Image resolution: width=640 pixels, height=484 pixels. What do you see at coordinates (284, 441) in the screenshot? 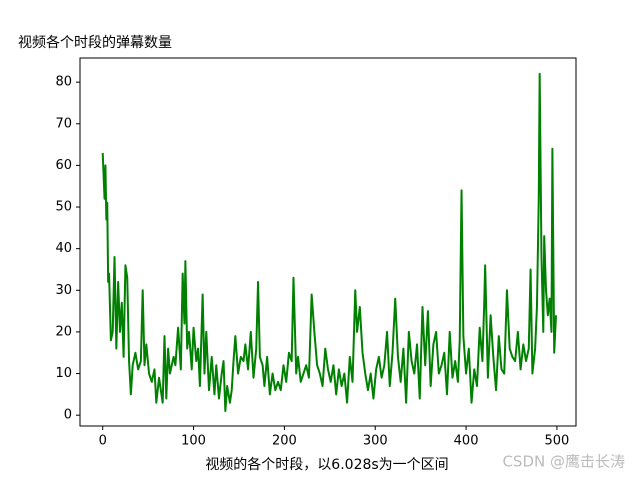
I see `x-tick-label: 200` at bounding box center [284, 441].